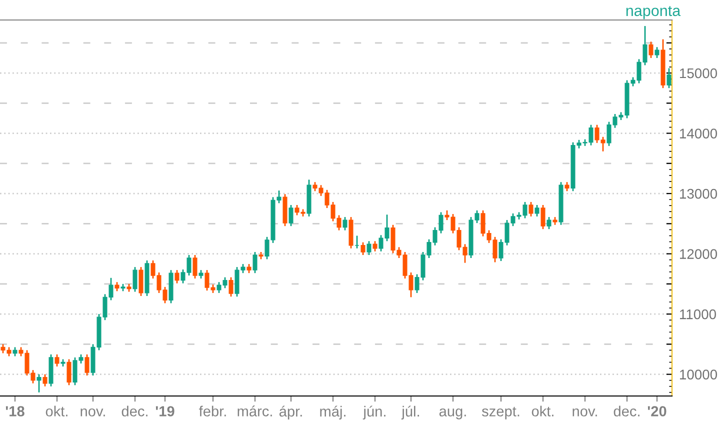  Describe the element at coordinates (15, 411) in the screenshot. I see `x-tick-label: '18` at that location.